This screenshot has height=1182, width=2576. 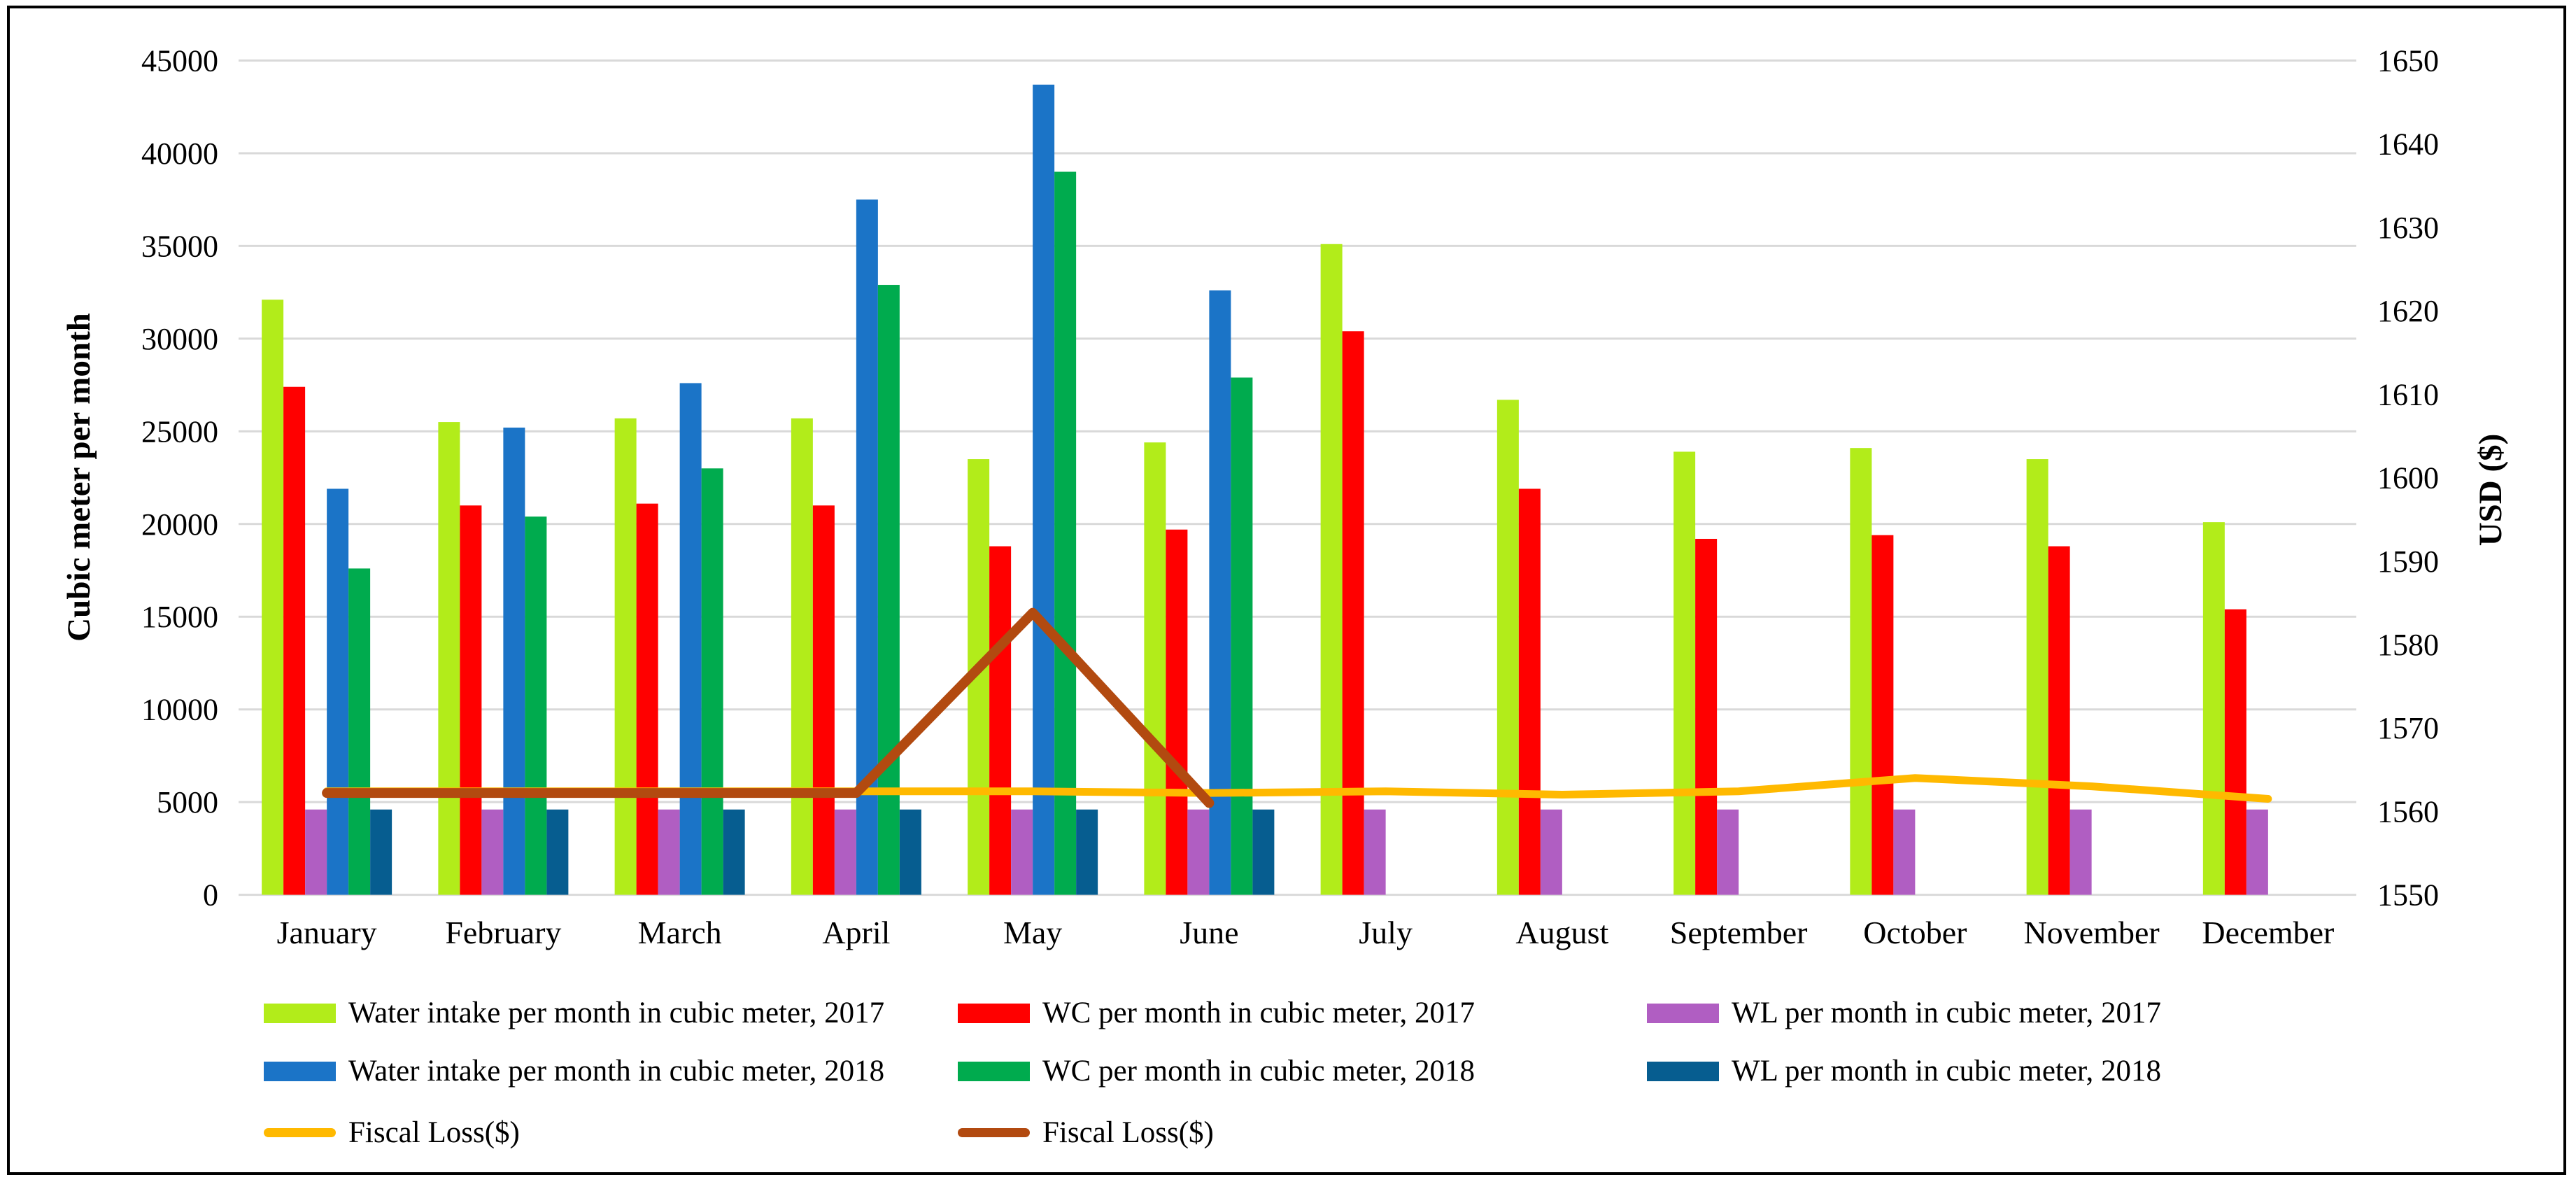 I want to click on right-axis-tick-label: 1570, so click(x=2408, y=728).